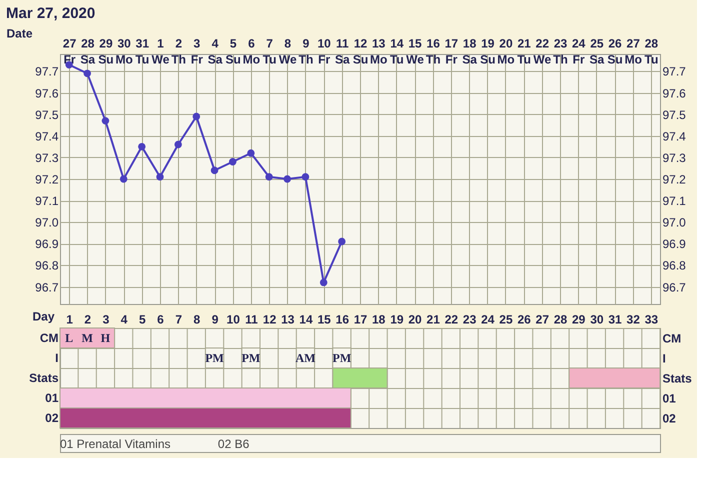  I want to click on x-tick-label: 9 Th, so click(306, 51).